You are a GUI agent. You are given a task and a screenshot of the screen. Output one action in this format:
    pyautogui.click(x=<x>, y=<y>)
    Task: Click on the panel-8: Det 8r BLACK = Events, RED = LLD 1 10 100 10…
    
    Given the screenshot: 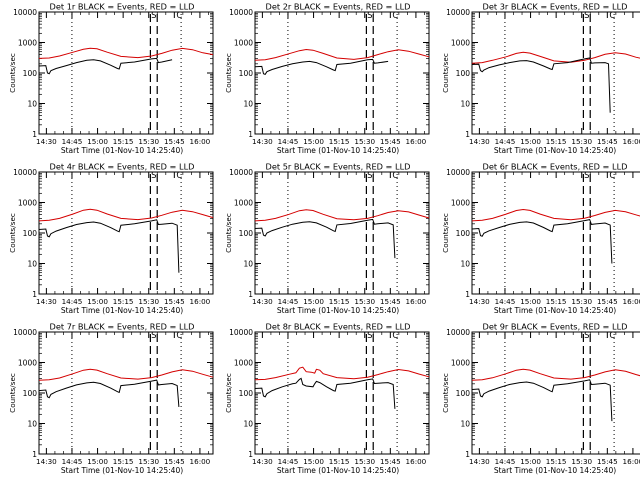 What is the action you would take?
    pyautogui.click(x=327, y=398)
    